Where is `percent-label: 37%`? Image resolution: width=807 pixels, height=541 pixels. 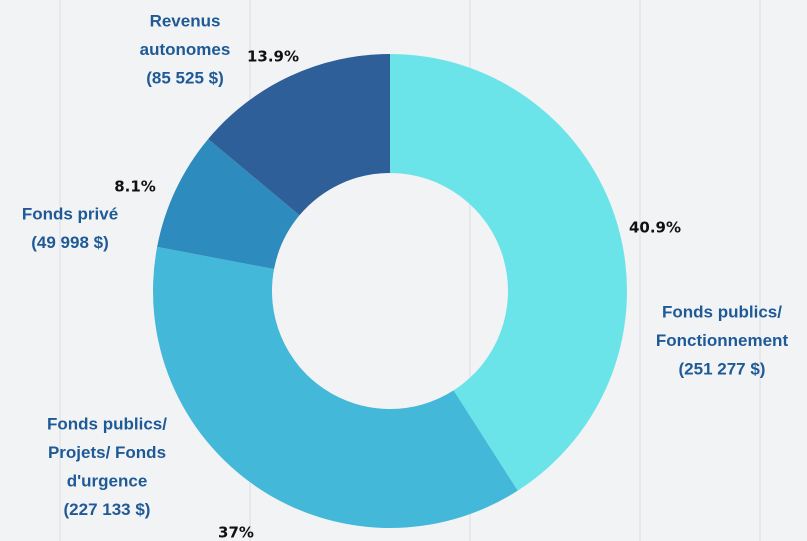
percent-label: 37% is located at coordinates (236, 532).